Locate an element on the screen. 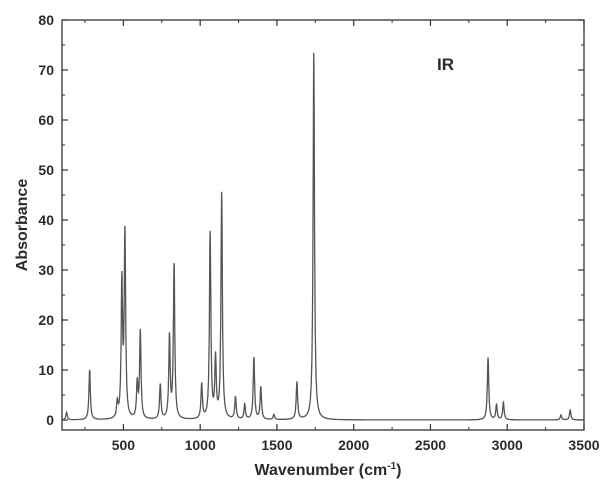 The image size is (600, 490). x-axis-title-suffix: ) is located at coordinates (398, 470).